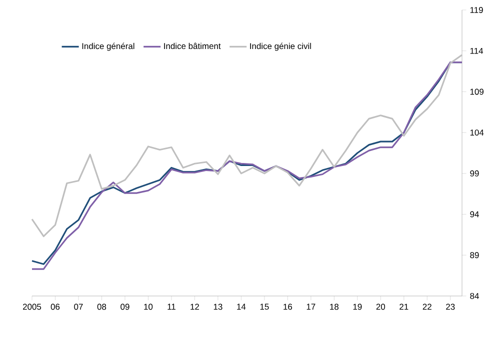 This screenshot has width=491, height=340. I want to click on x-tick-label: 22, so click(427, 307).